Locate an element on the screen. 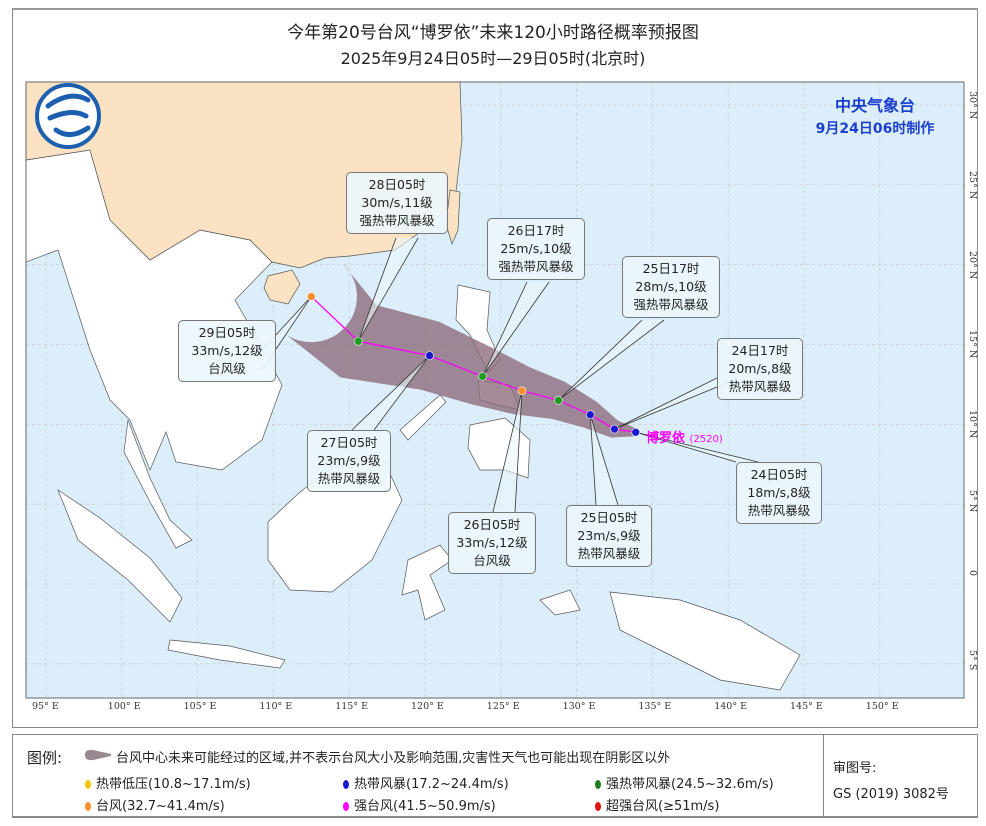 This screenshot has height=826, width=986. forecast-label: 25日05时 23m/s,9级 热带风暴级 is located at coordinates (609, 536).